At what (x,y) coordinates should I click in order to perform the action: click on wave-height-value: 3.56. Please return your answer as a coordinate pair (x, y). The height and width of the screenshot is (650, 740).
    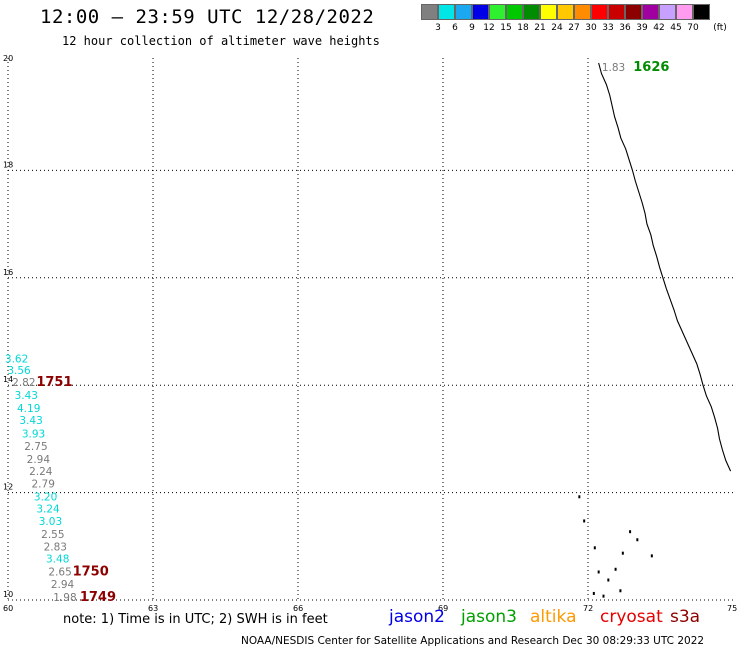
    Looking at the image, I should click on (19, 371).